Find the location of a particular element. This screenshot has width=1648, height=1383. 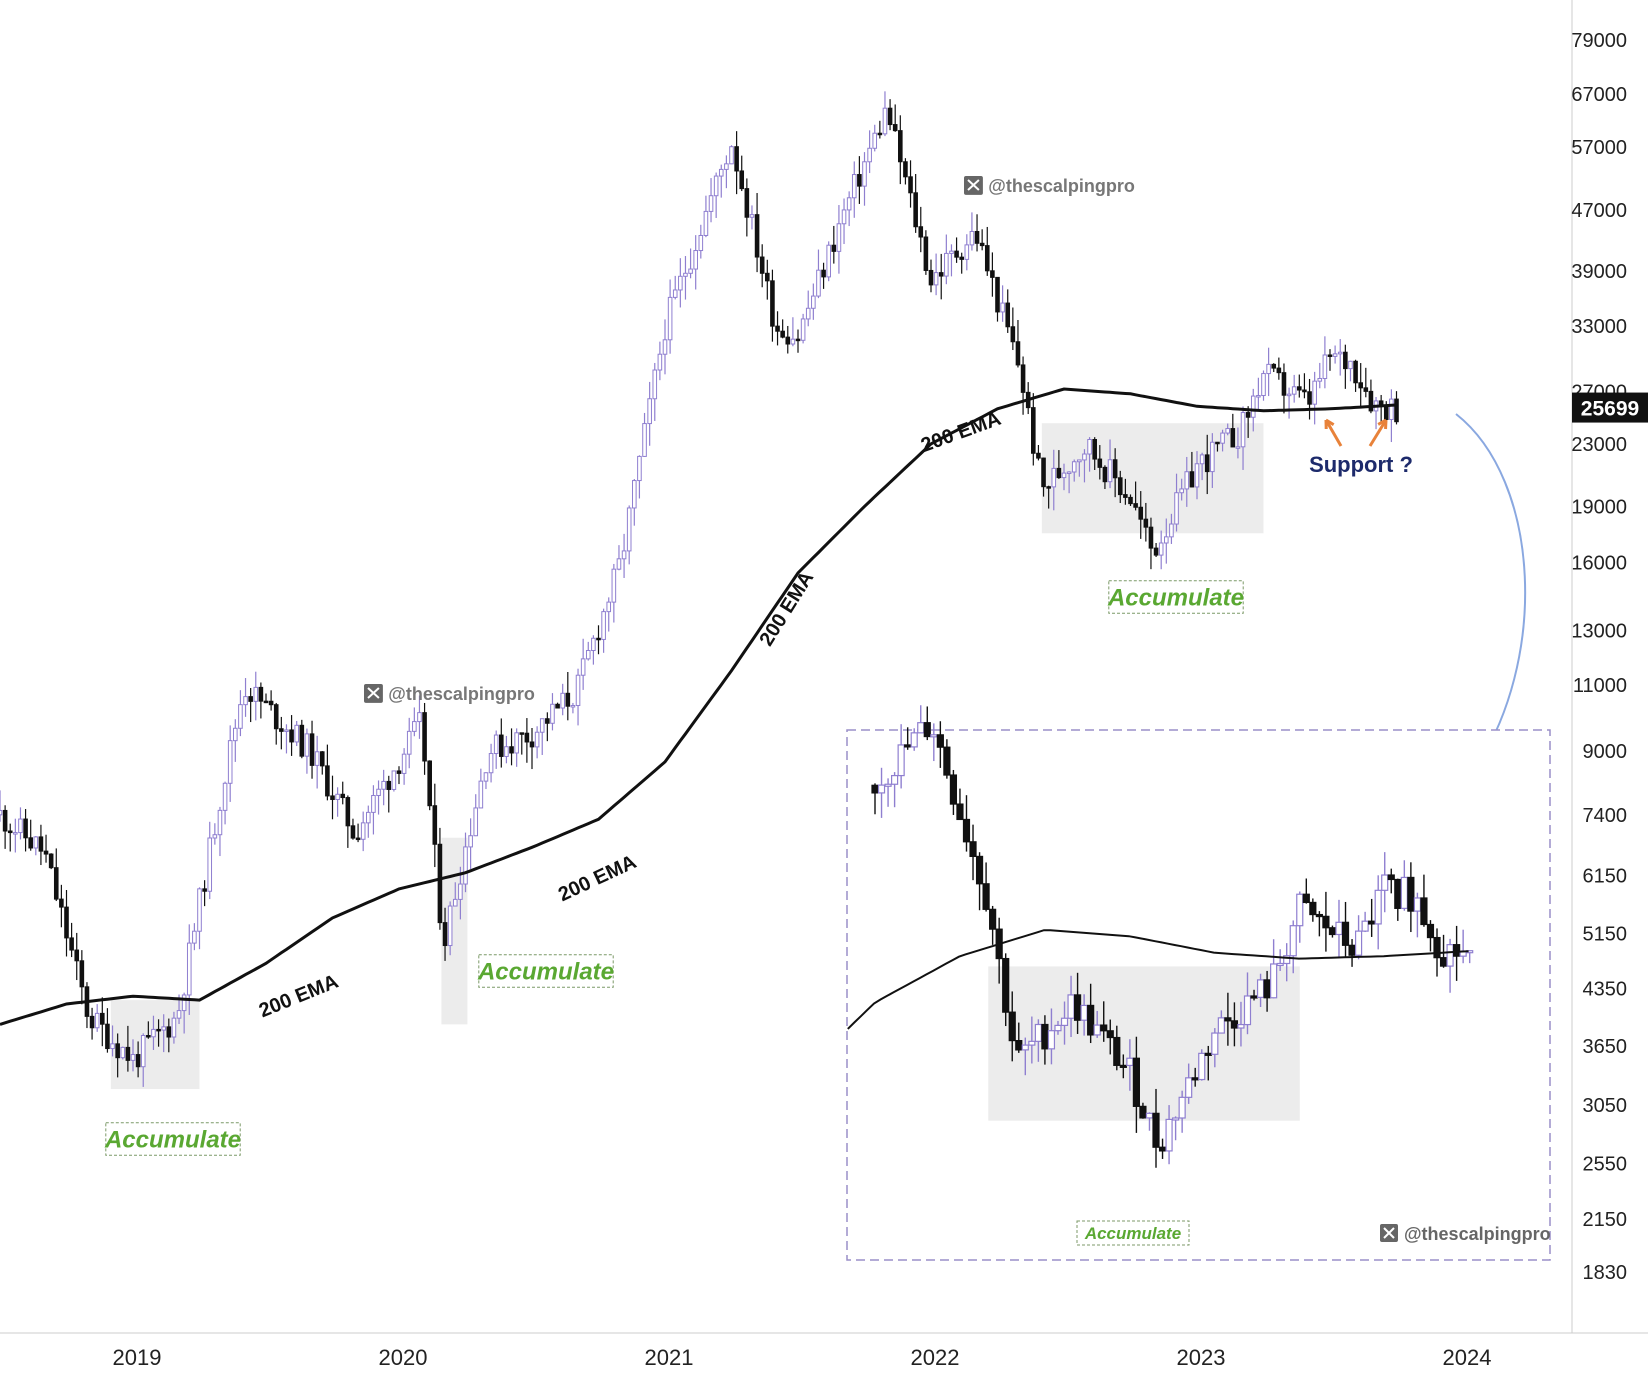

time-tick-label: 2019 is located at coordinates (137, 1357).